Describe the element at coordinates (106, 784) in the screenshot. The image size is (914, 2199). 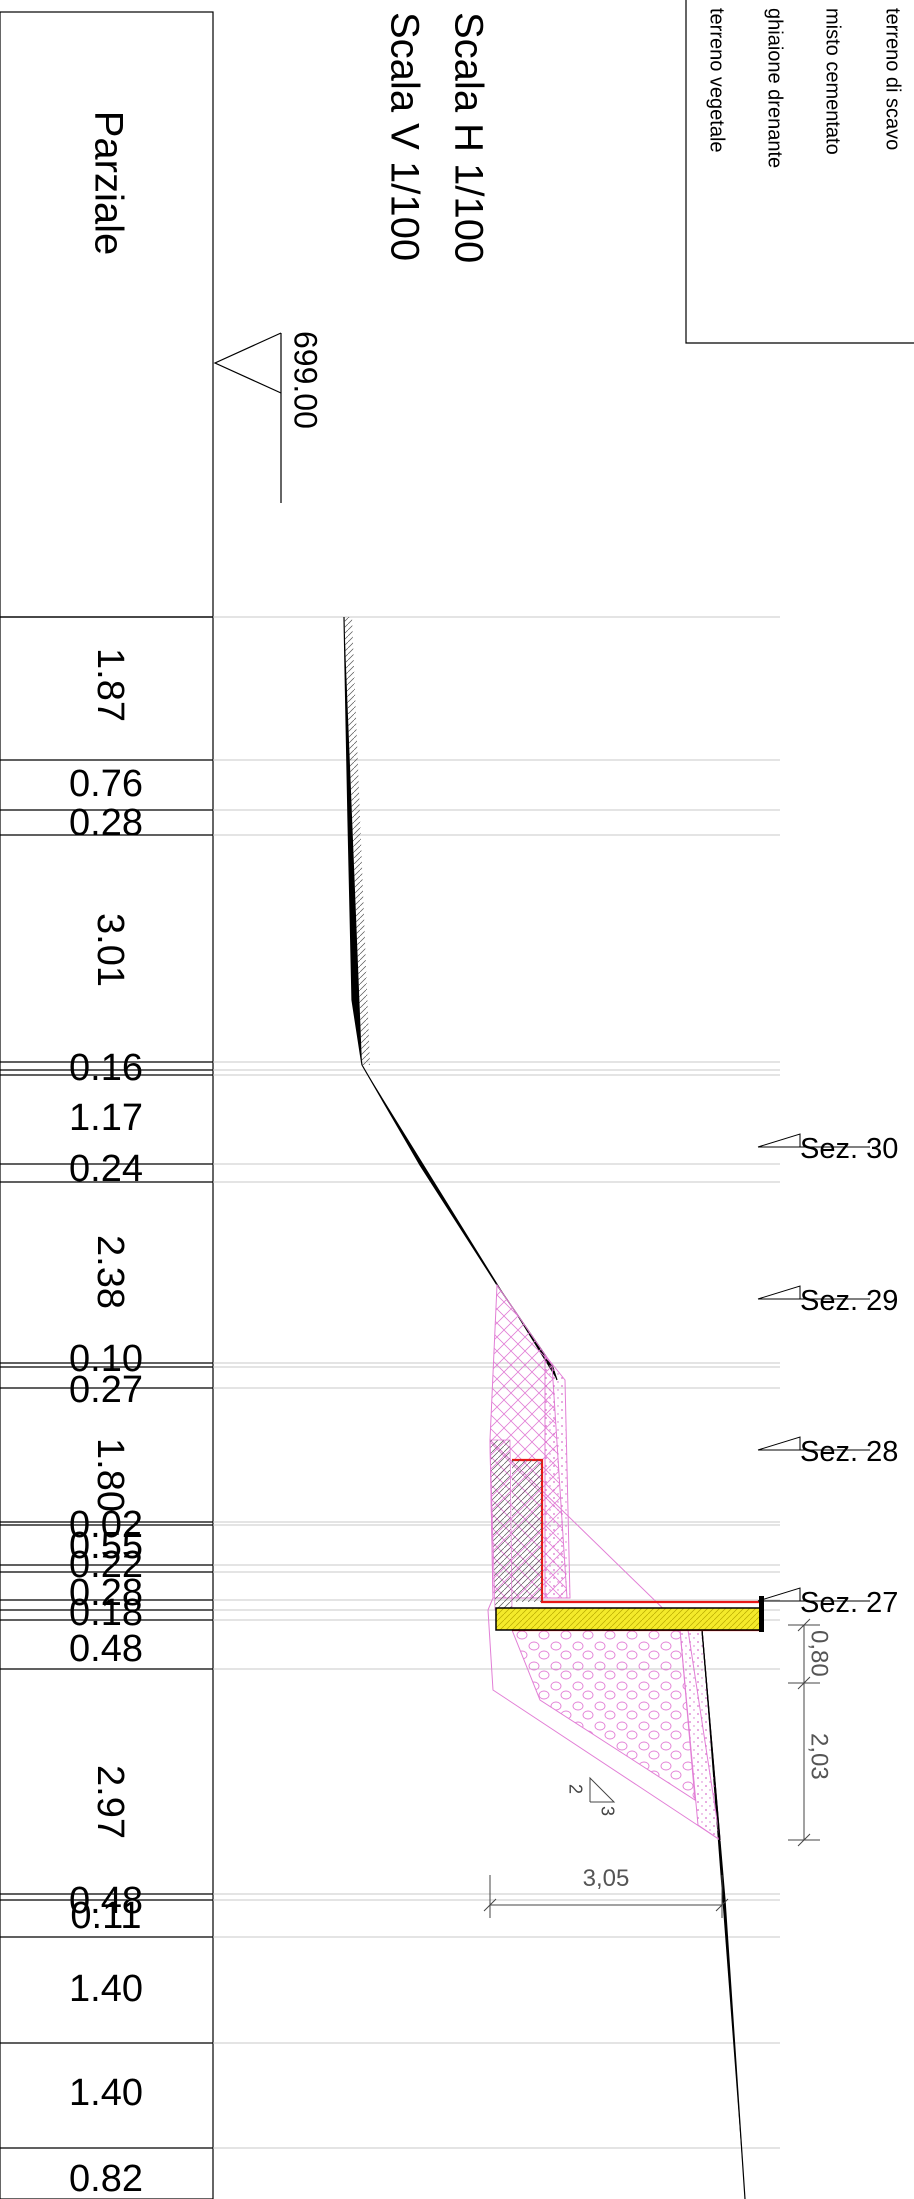
I see `partial-value: 0.76` at that location.